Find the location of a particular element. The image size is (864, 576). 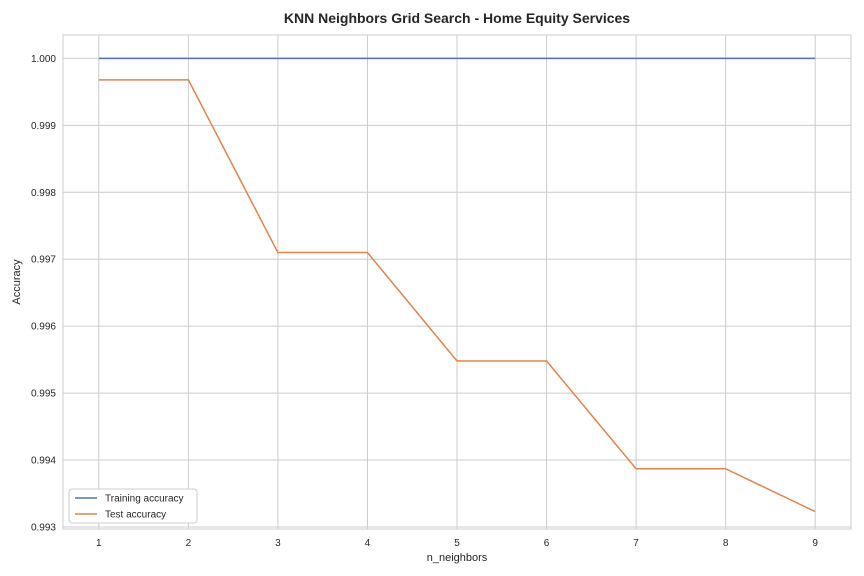

y-tick-label: 1.000 is located at coordinates (43, 59).